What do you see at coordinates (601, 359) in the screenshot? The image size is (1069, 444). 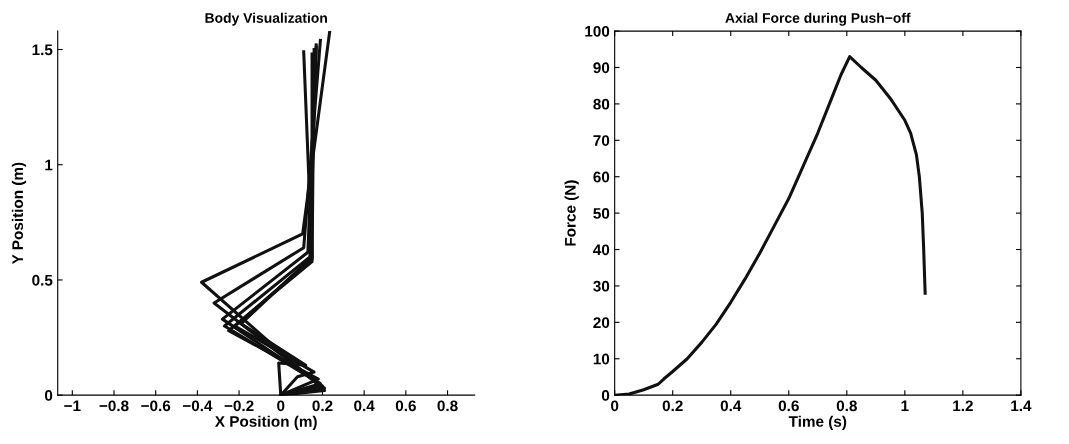 I see `y-tick-label: 10` at bounding box center [601, 359].